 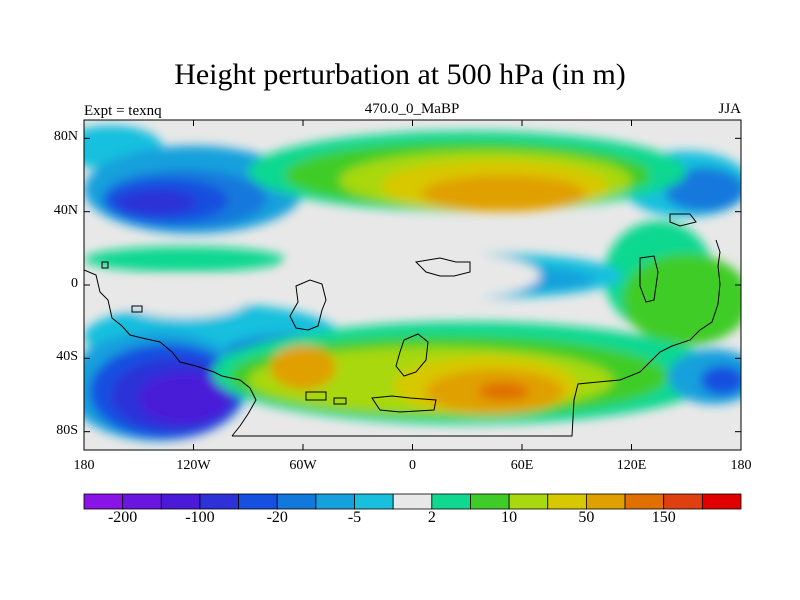 What do you see at coordinates (74, 283) in the screenshot?
I see `y-tick-label: 0` at bounding box center [74, 283].